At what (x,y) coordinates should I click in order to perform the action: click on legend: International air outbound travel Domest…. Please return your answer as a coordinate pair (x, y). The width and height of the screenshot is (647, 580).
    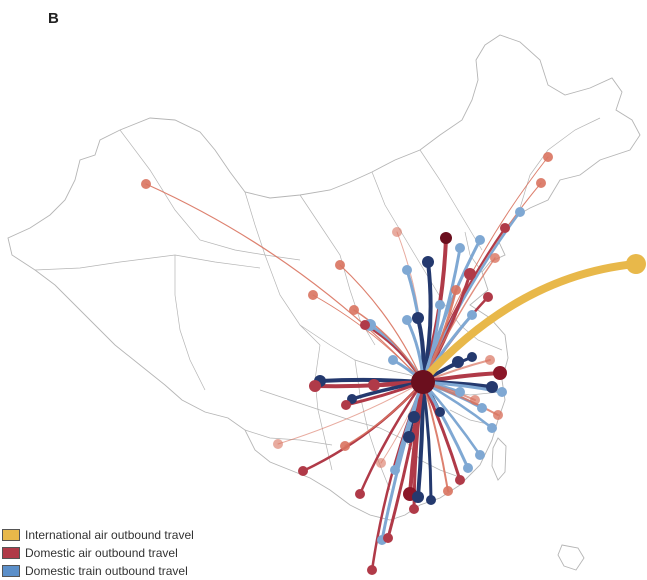
    Looking at the image, I should click on (98, 553).